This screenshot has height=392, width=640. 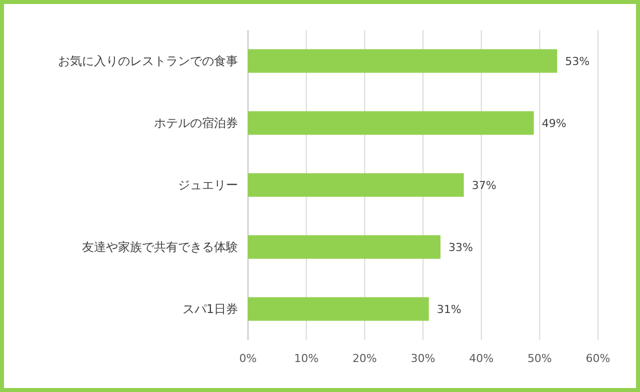 I want to click on data-label: 33%, so click(x=460, y=247).